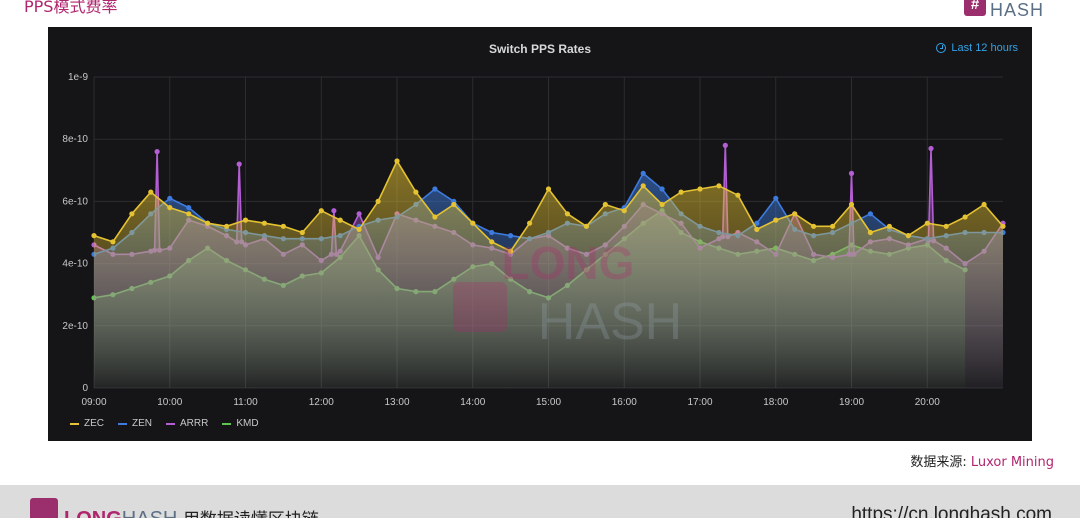  I want to click on source-link: Luxor Mining, so click(1012, 462).